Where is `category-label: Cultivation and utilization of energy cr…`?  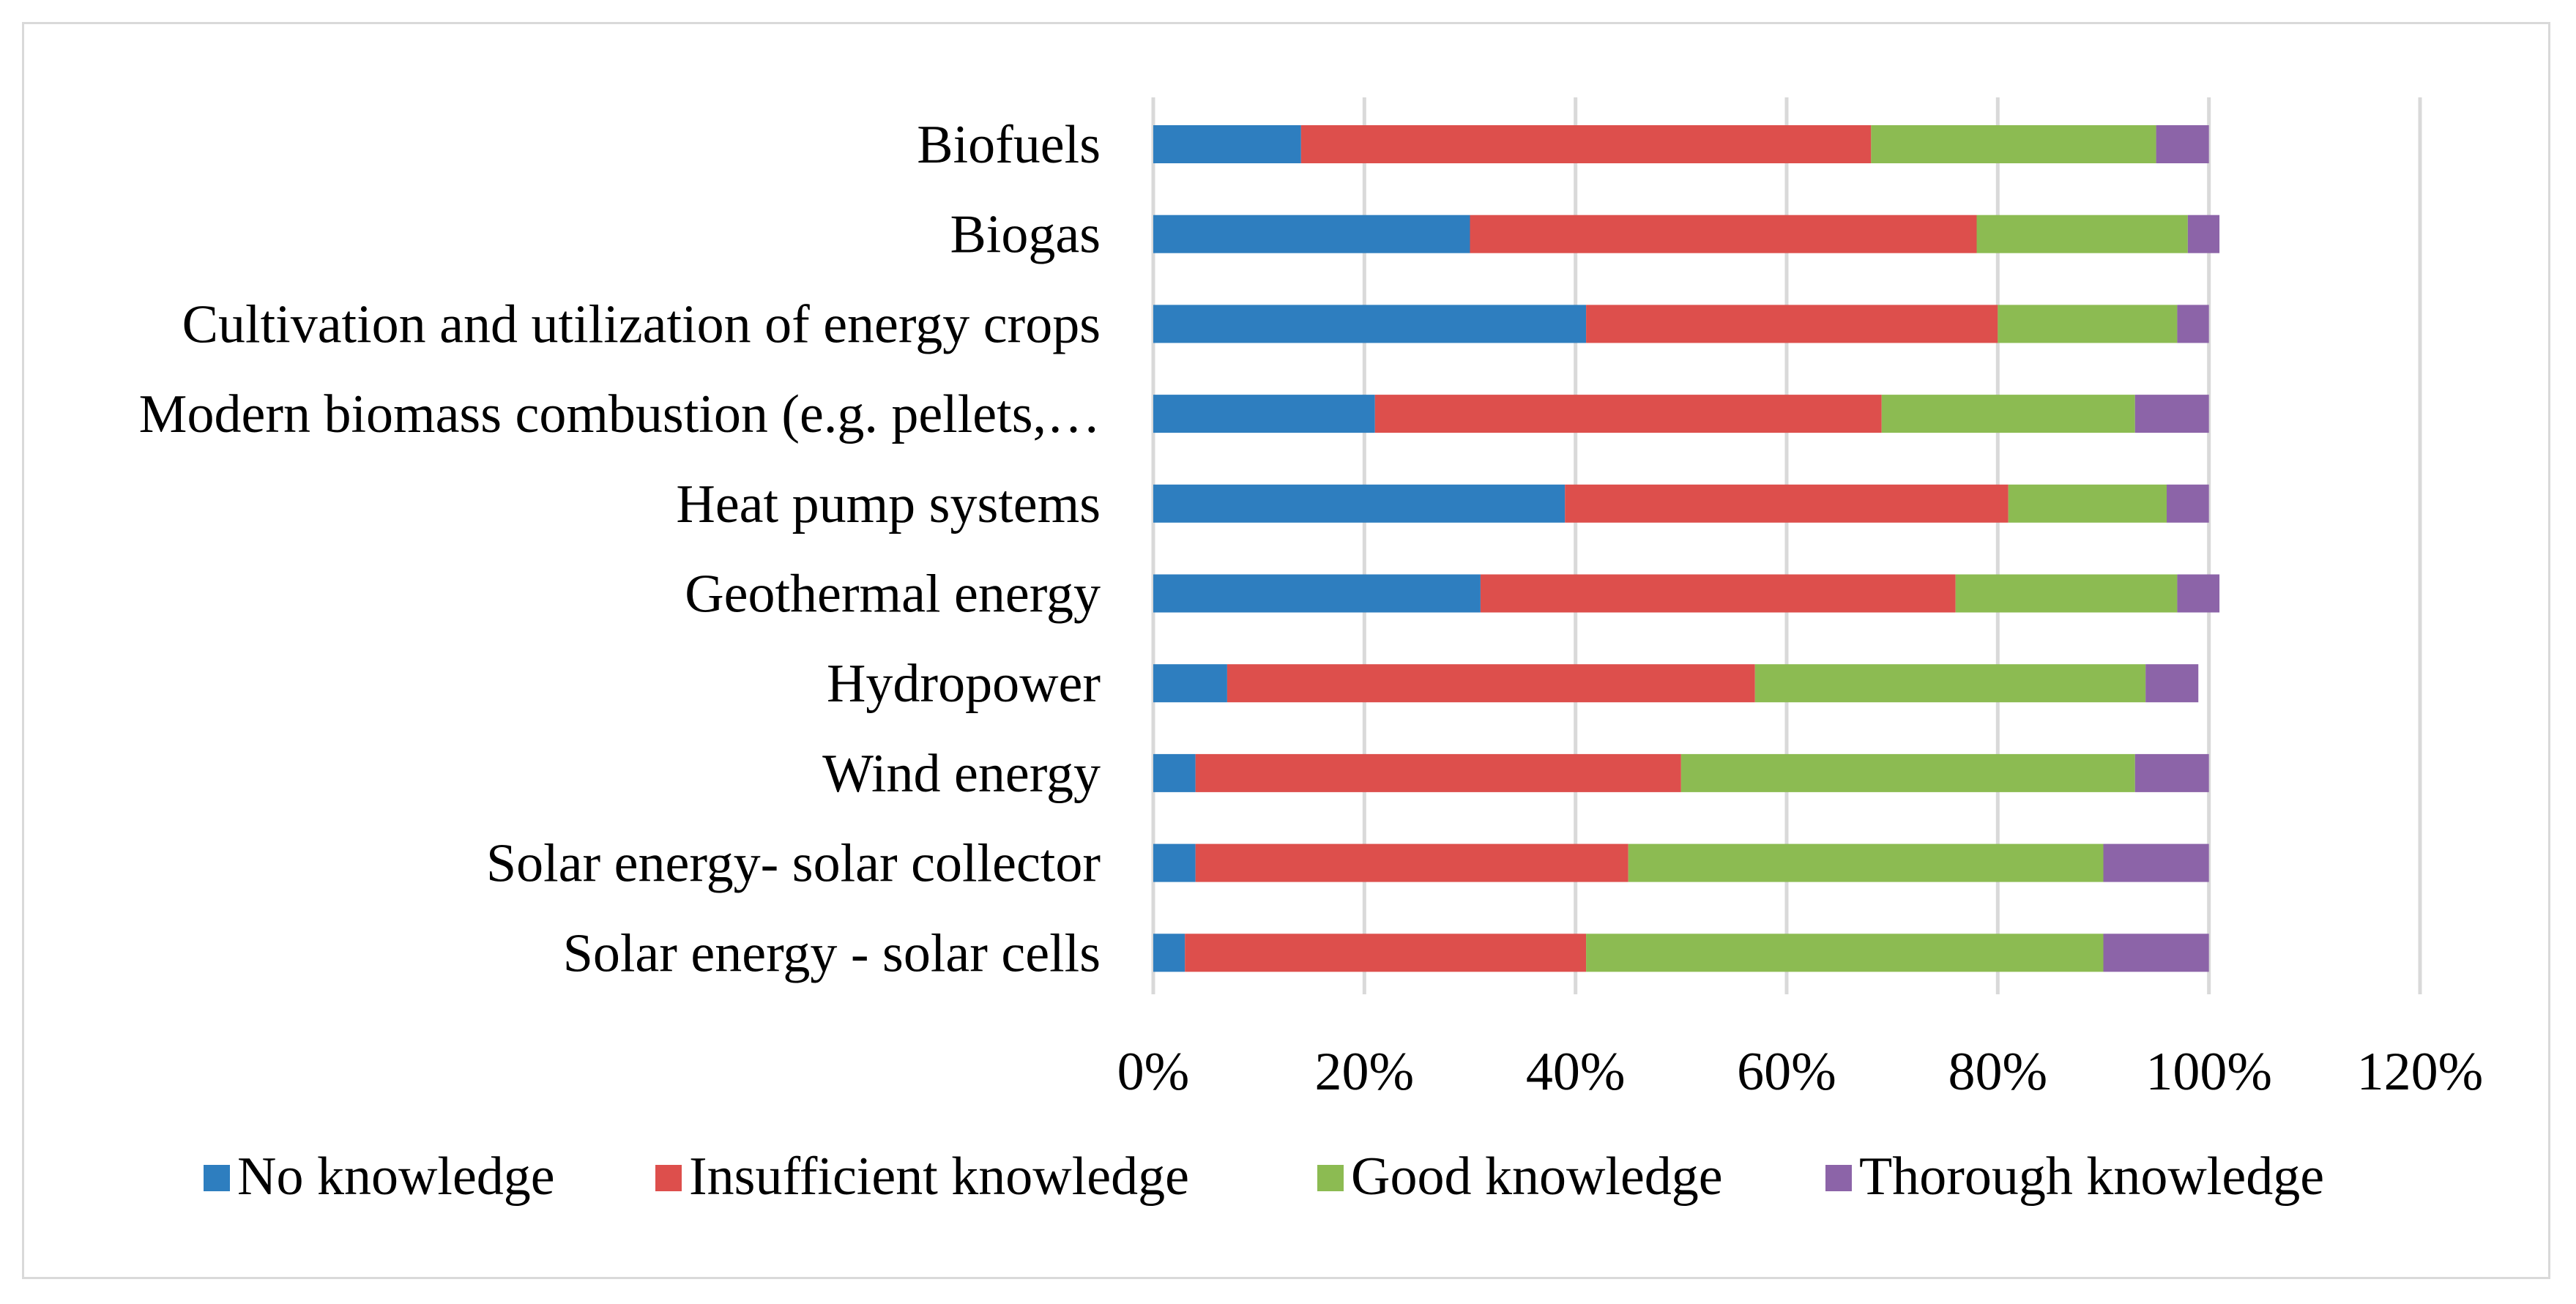
category-label: Cultivation and utilization of energy cr… is located at coordinates (641, 324).